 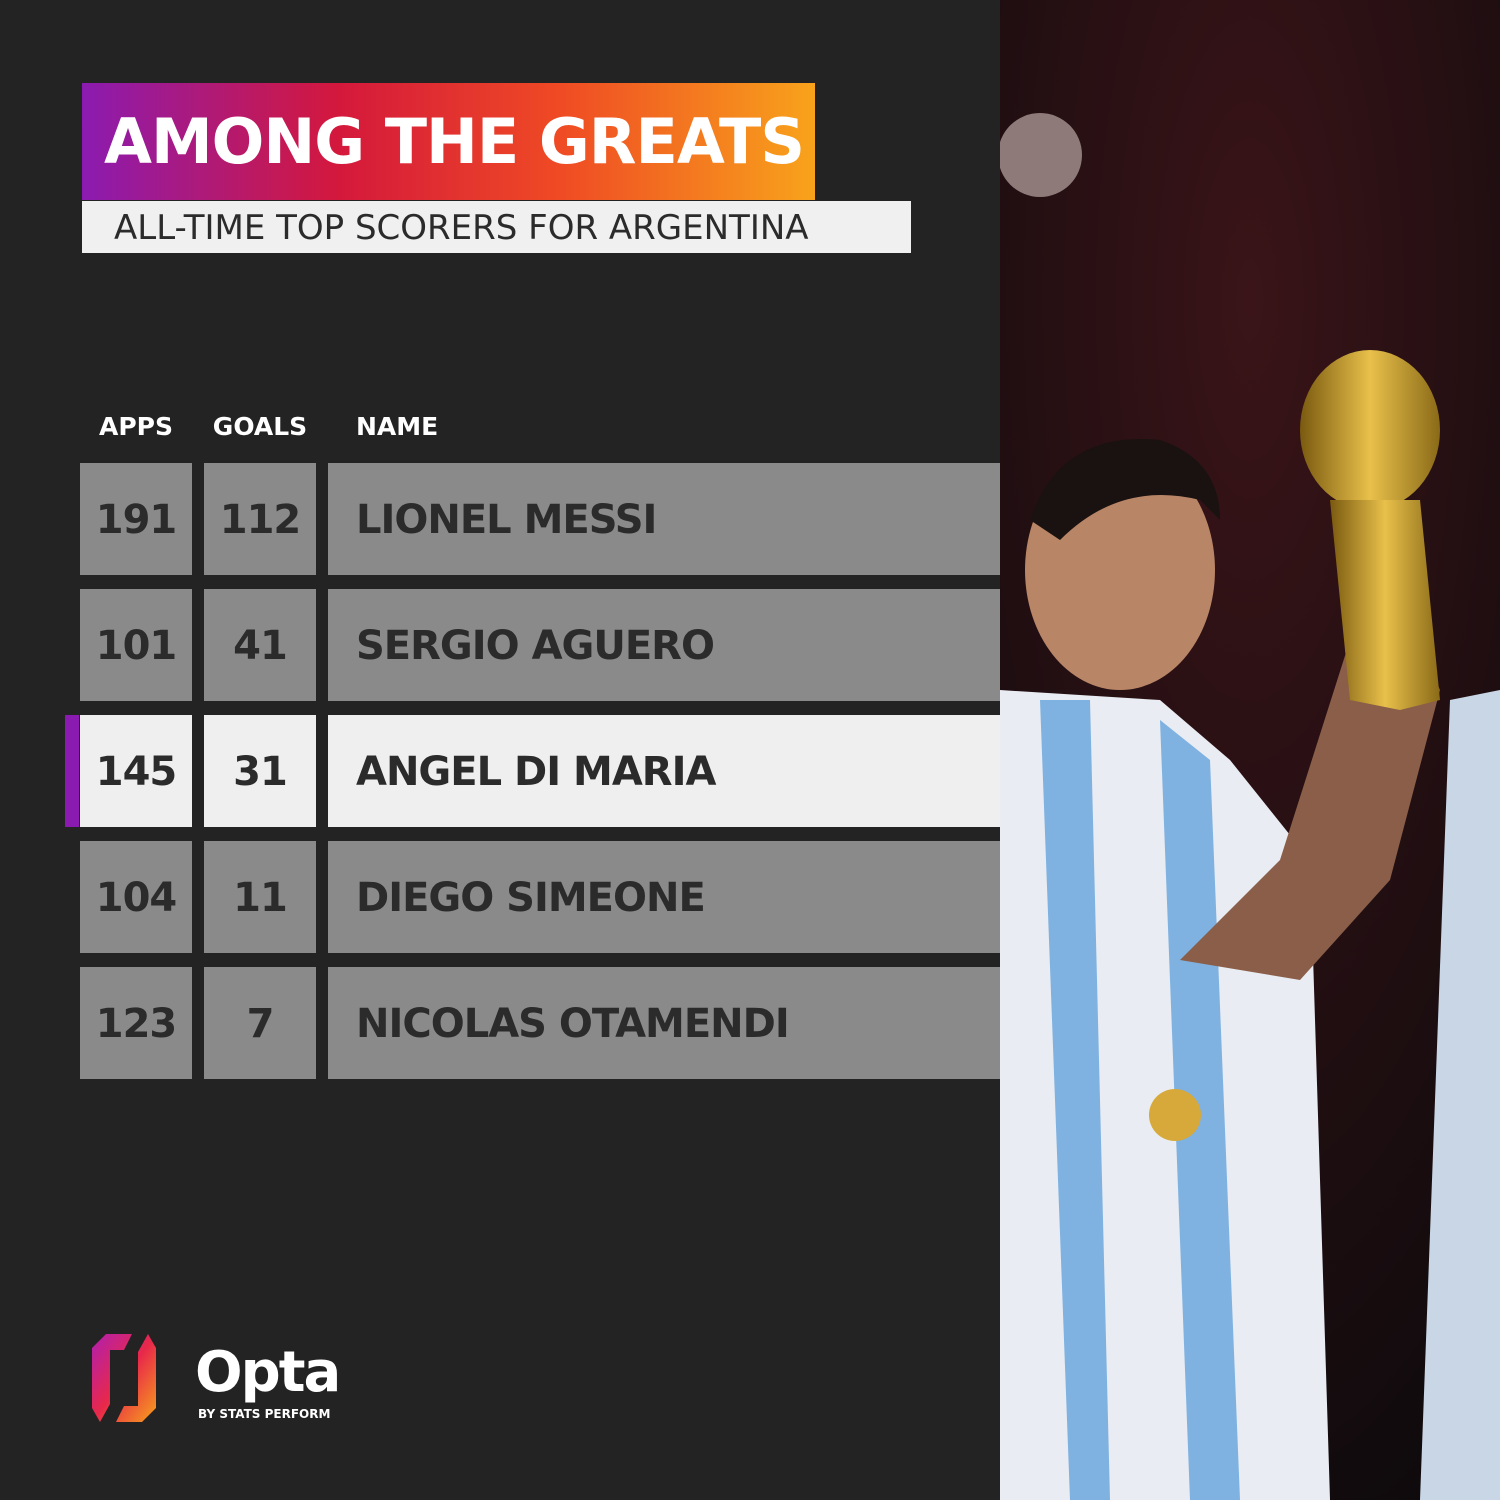 What do you see at coordinates (136, 645) in the screenshot?
I see `table-cell: 101` at bounding box center [136, 645].